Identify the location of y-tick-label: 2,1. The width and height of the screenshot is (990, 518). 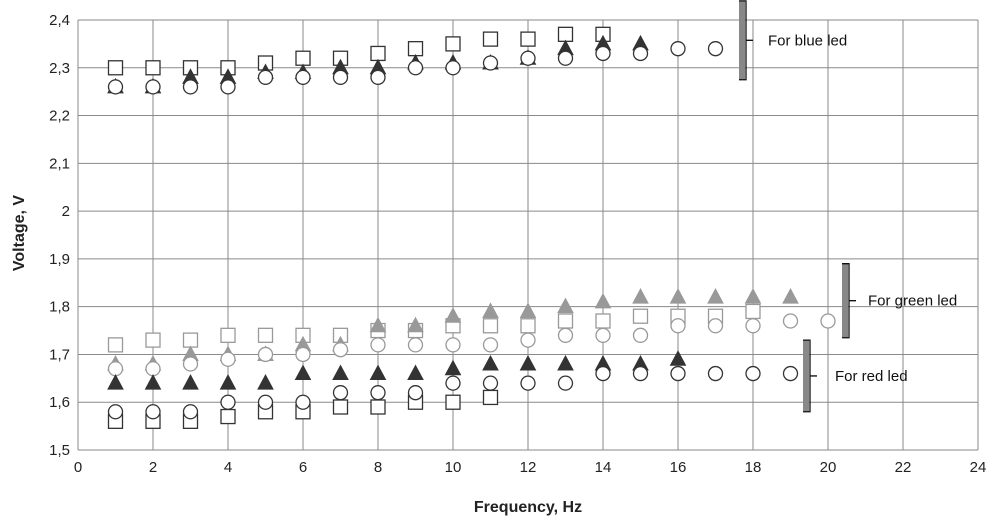
(59, 163).